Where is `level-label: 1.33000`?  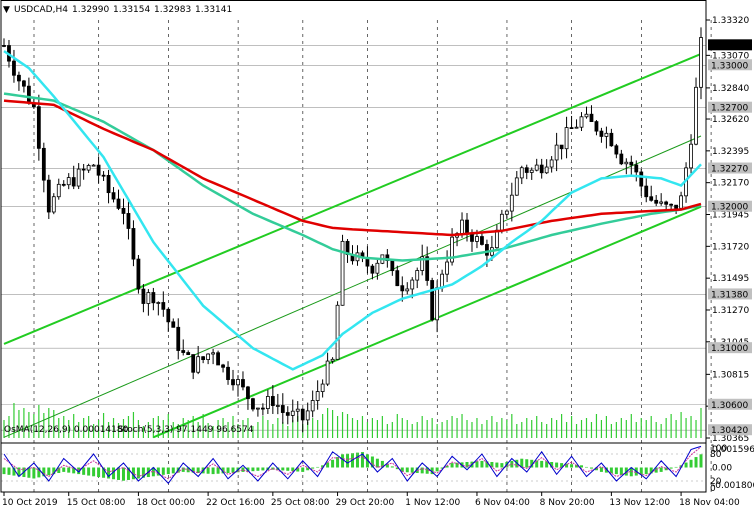 level-label: 1.33000 is located at coordinates (729, 66).